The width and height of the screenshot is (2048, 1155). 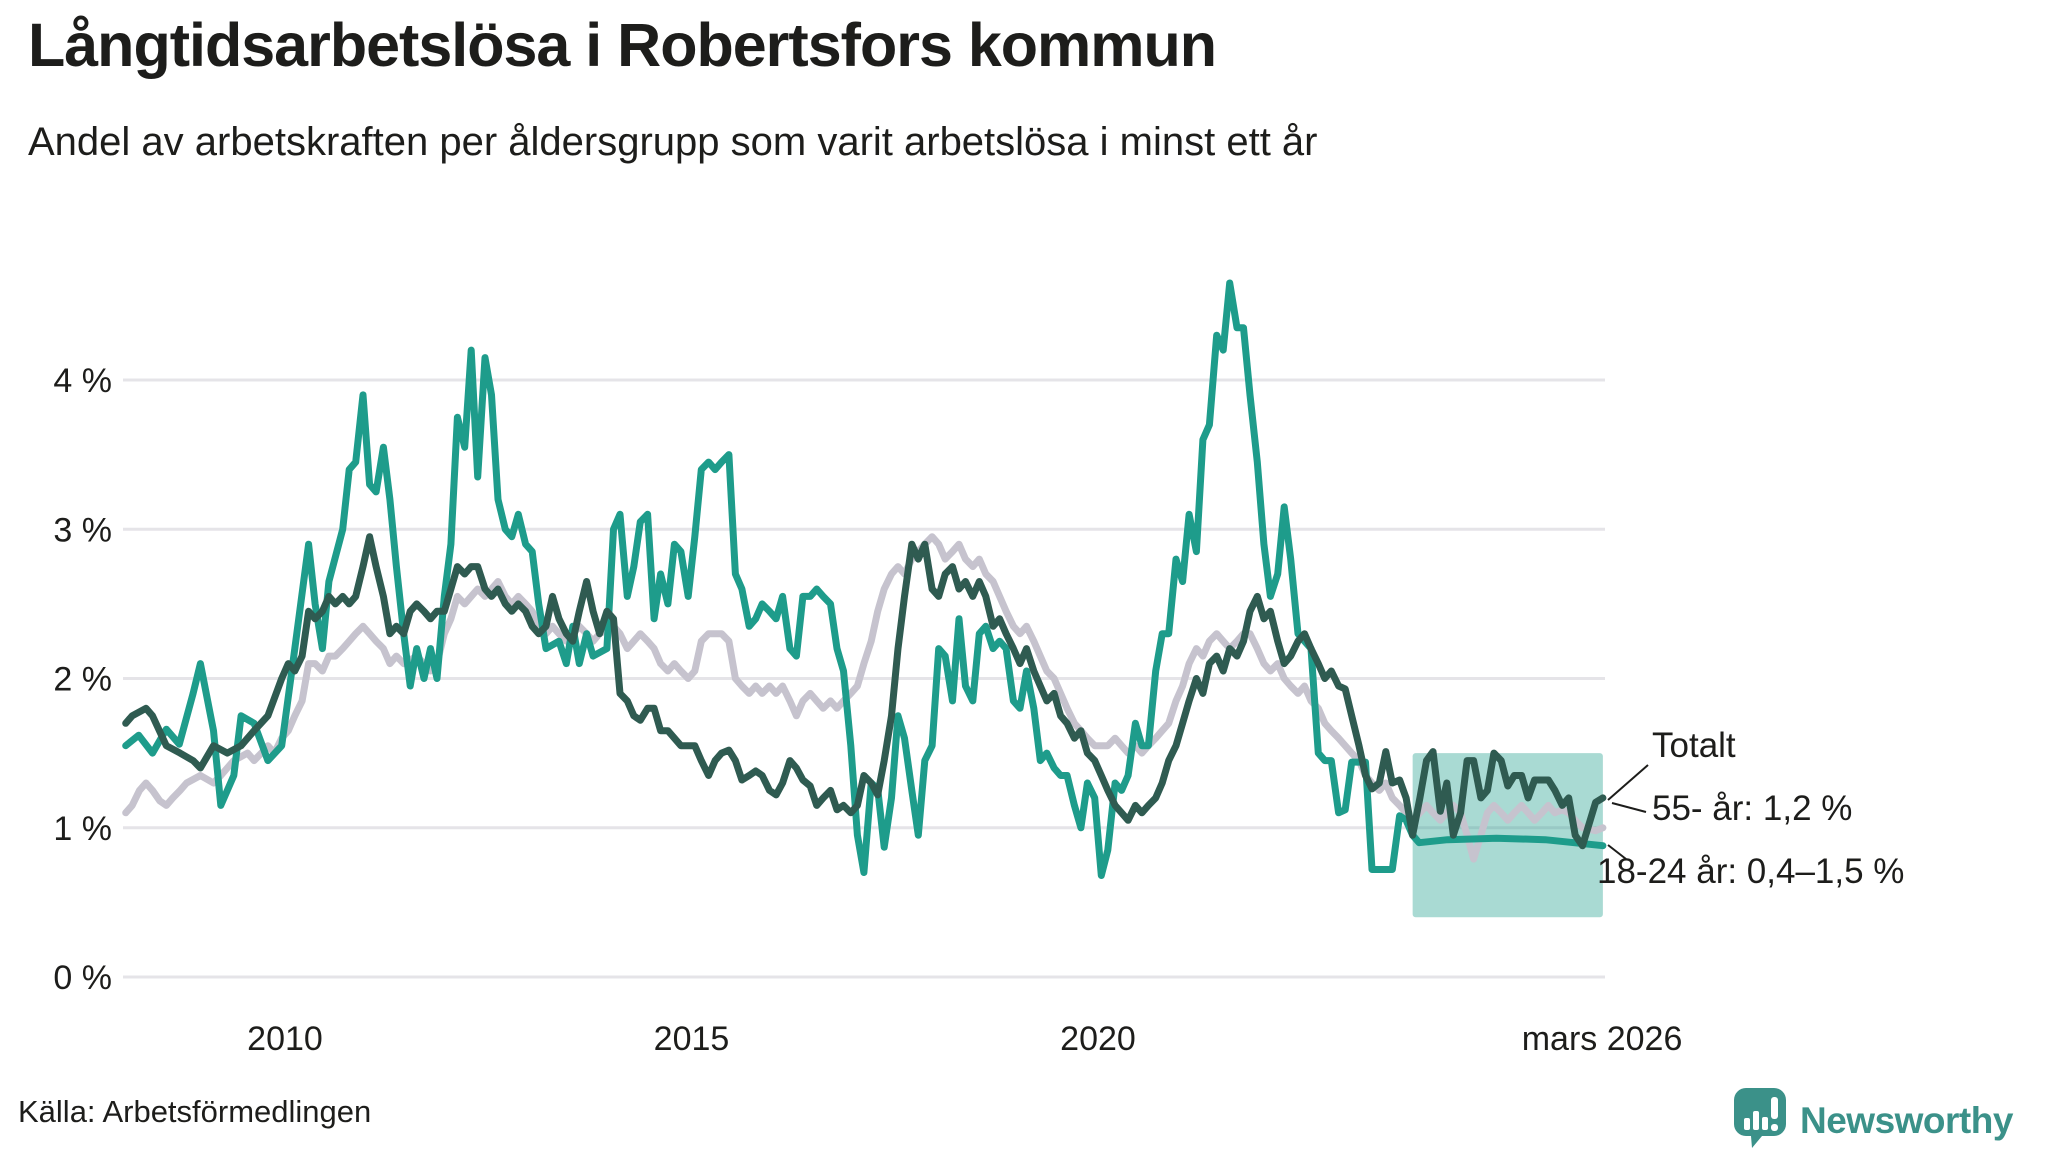 What do you see at coordinates (195, 1111) in the screenshot?
I see `source-note: Källa: Arbetsförmedlingen` at bounding box center [195, 1111].